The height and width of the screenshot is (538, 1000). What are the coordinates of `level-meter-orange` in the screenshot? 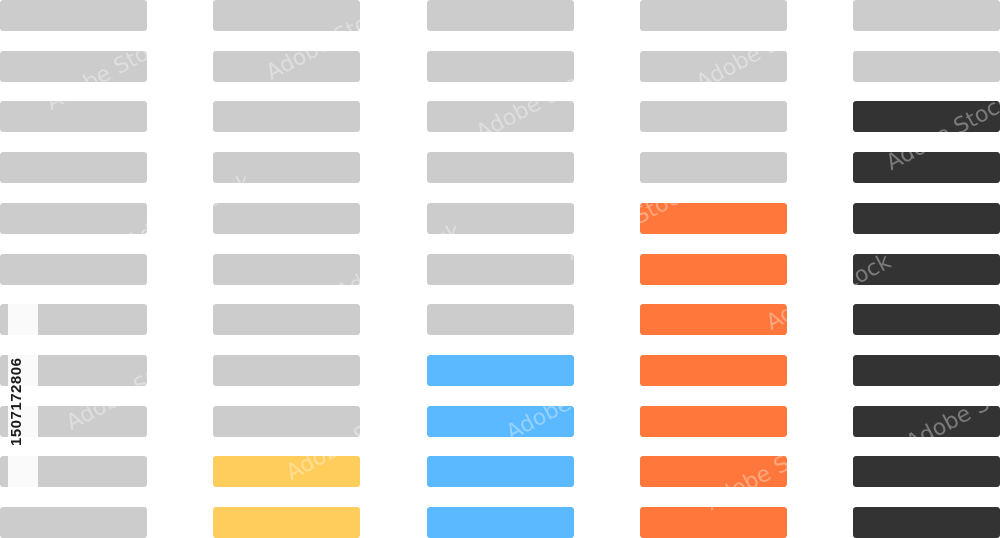 It's located at (713, 269).